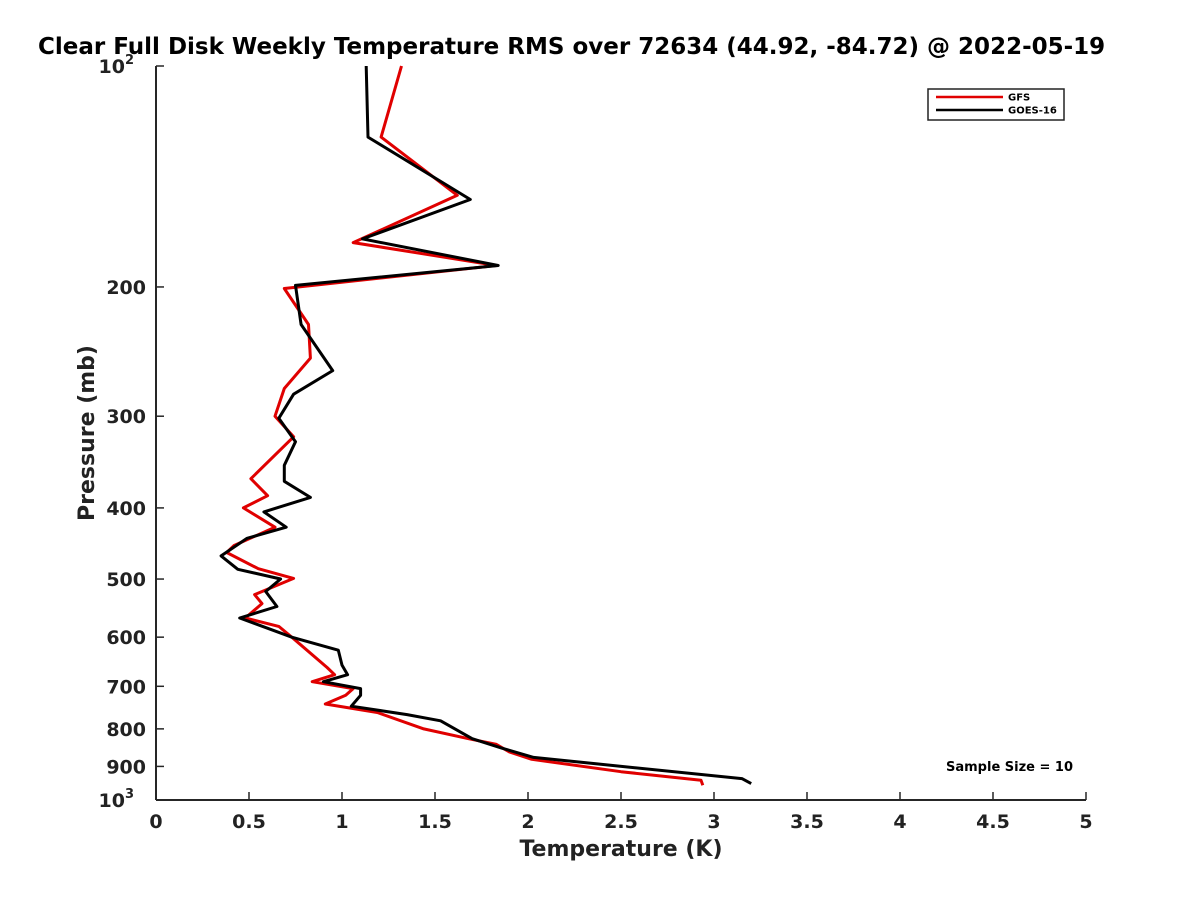  I want to click on y-tick-label: 700, so click(126, 687).